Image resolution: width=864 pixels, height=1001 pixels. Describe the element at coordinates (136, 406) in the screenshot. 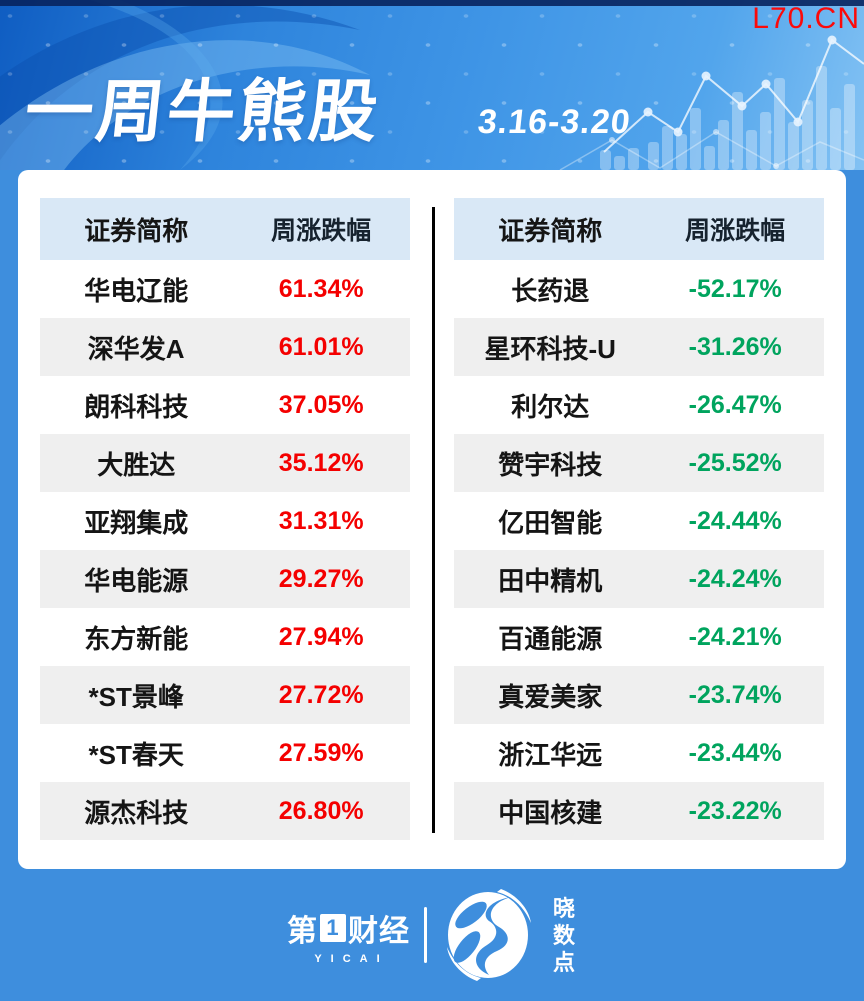

I see `stock-name: 朗科科技` at that location.